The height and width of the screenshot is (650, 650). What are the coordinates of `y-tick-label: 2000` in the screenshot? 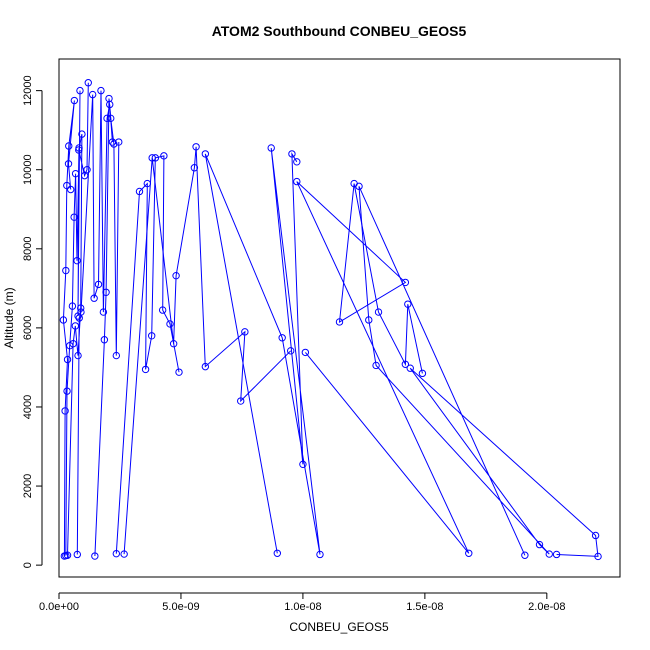 It's located at (28, 486).